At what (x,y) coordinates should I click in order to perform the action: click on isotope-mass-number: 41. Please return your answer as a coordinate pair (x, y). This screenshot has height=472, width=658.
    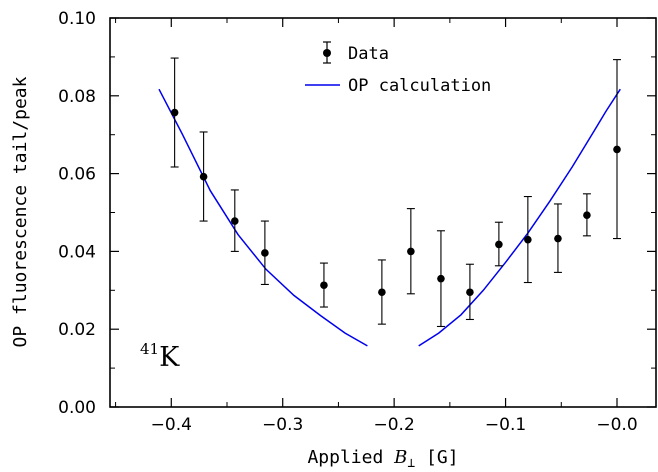
    Looking at the image, I should click on (149, 349).